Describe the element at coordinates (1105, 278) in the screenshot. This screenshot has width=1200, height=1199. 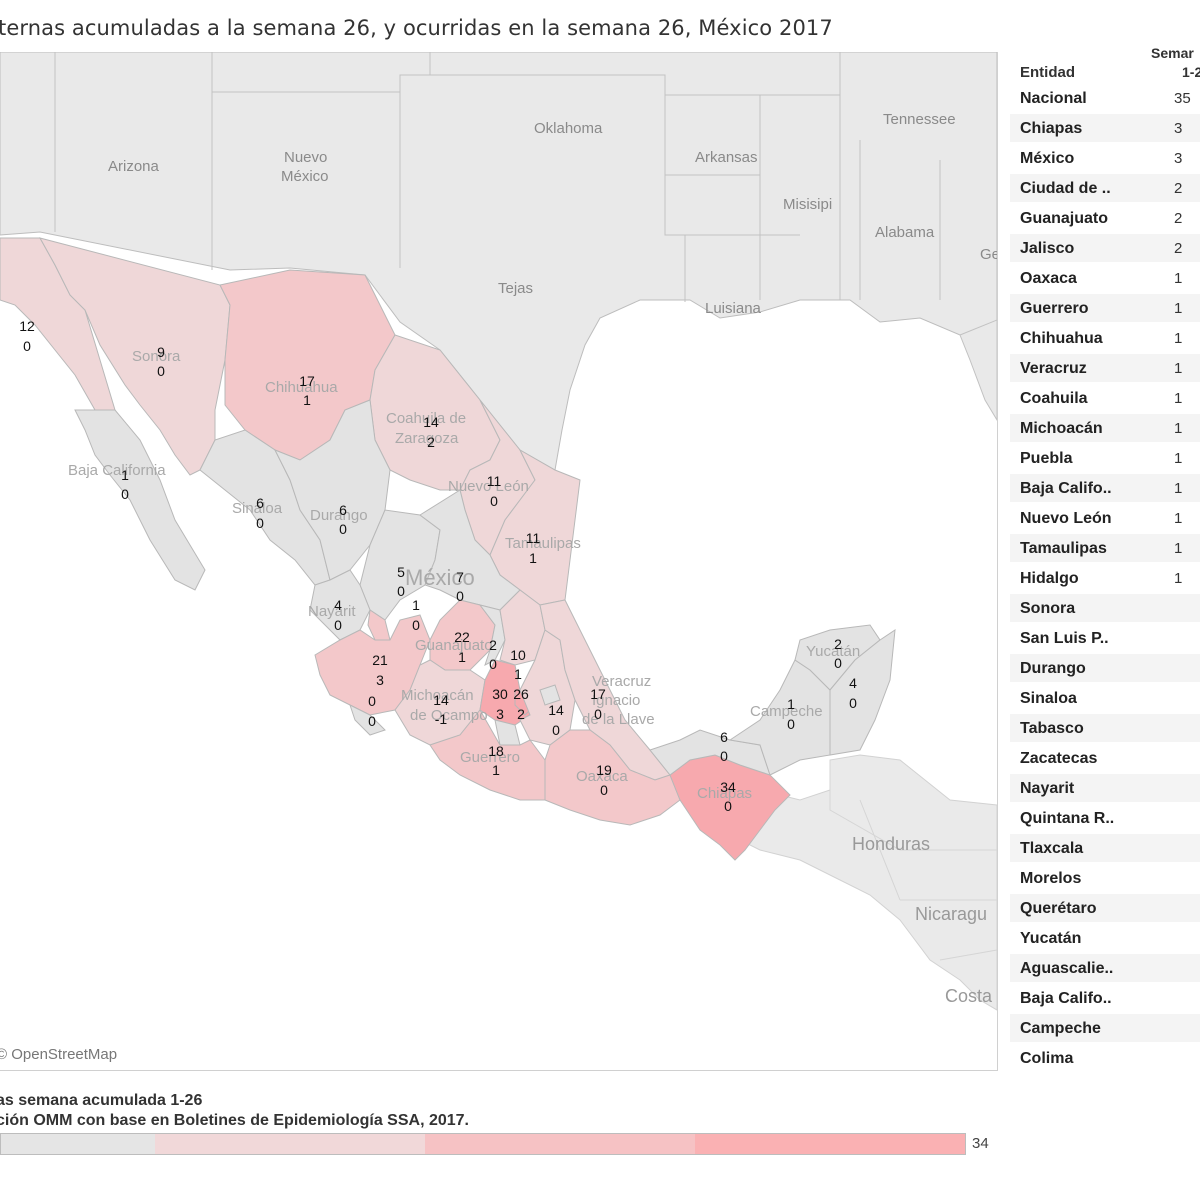
I see `table-row: Oaxaca 1` at that location.